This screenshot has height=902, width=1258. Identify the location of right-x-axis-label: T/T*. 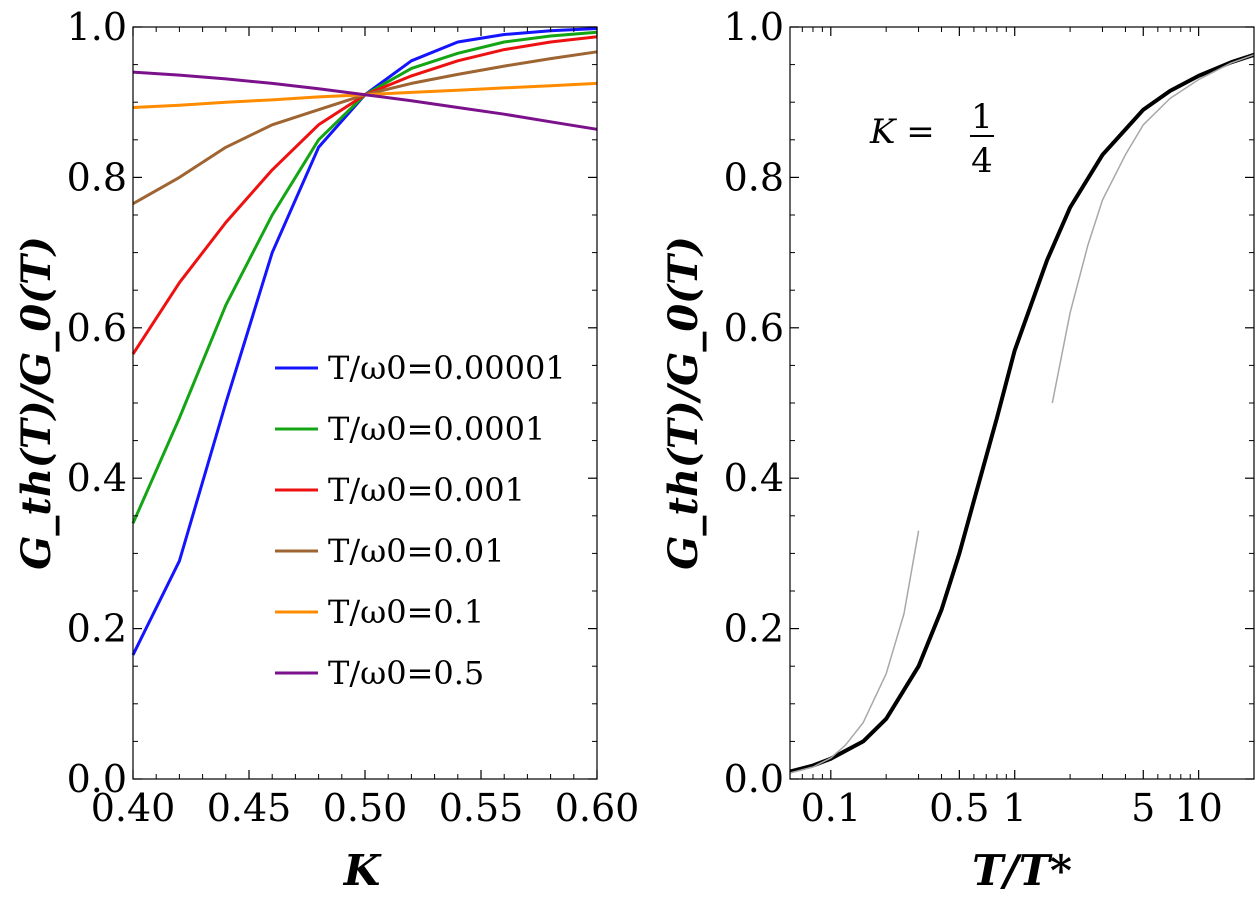
(1022, 870).